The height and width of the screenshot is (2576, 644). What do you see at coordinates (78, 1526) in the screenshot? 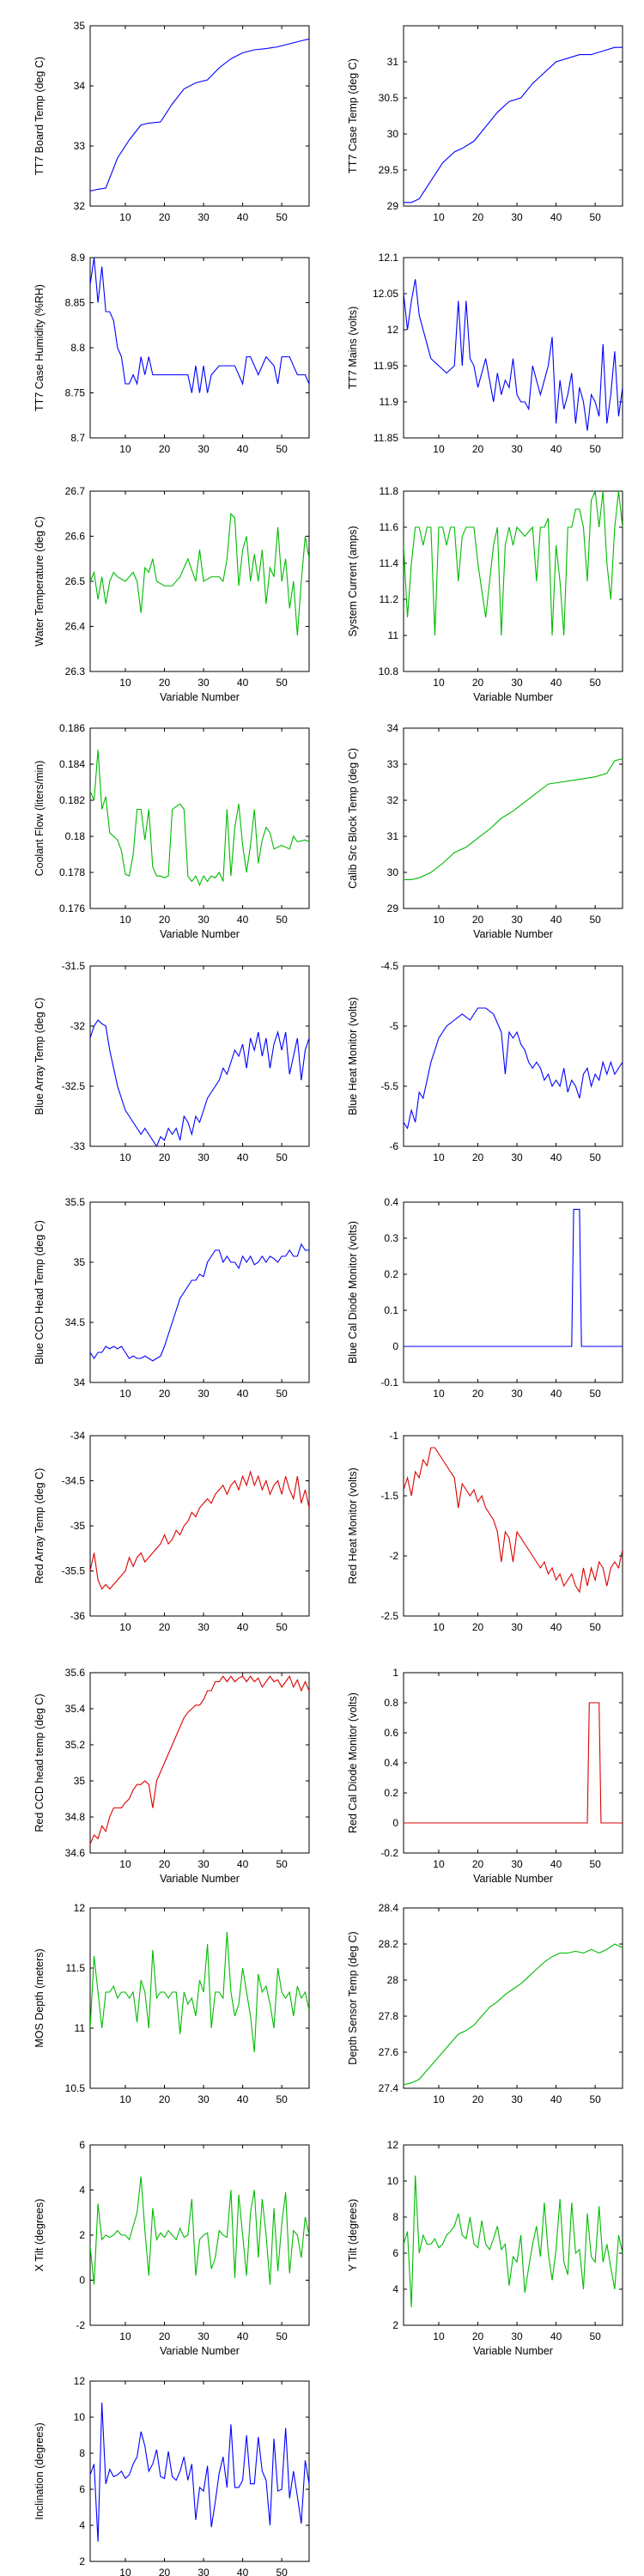
I see `y-tick-label: -35` at bounding box center [78, 1526].